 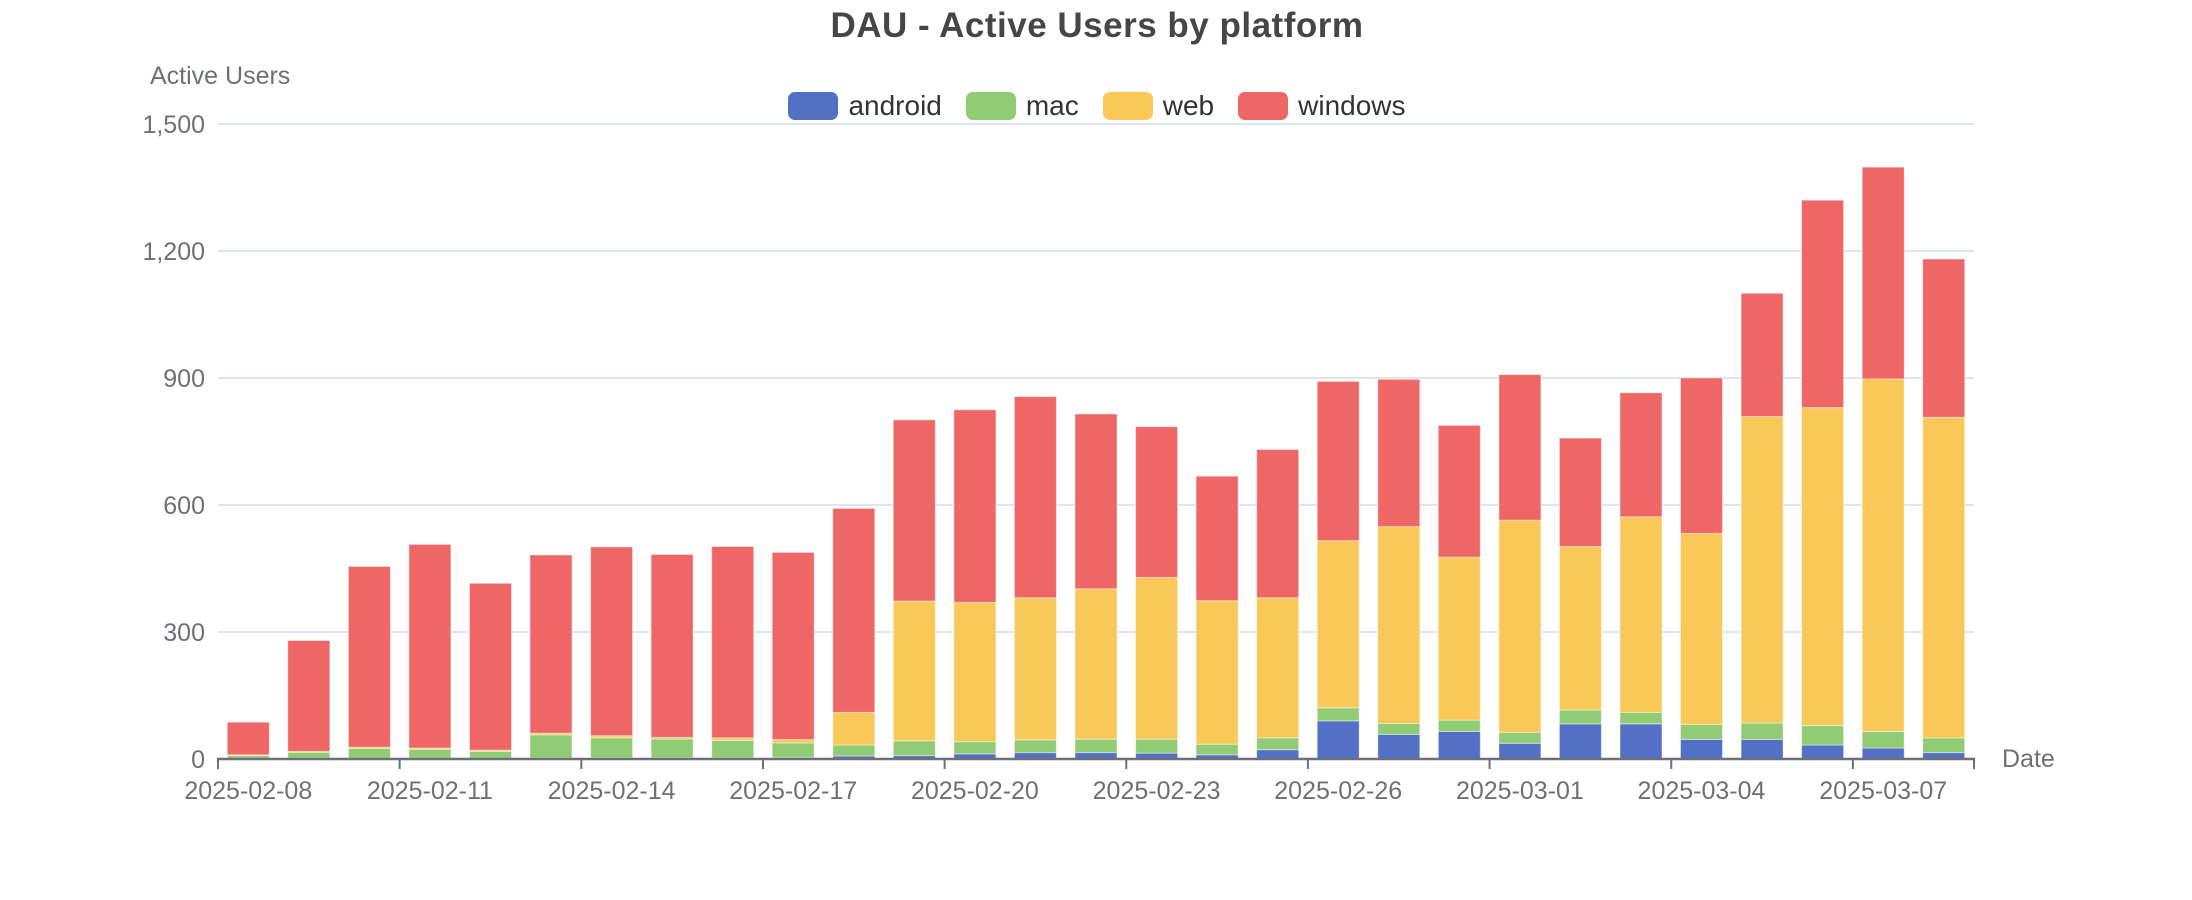 I want to click on y-tick-label: 900, so click(x=184, y=379).